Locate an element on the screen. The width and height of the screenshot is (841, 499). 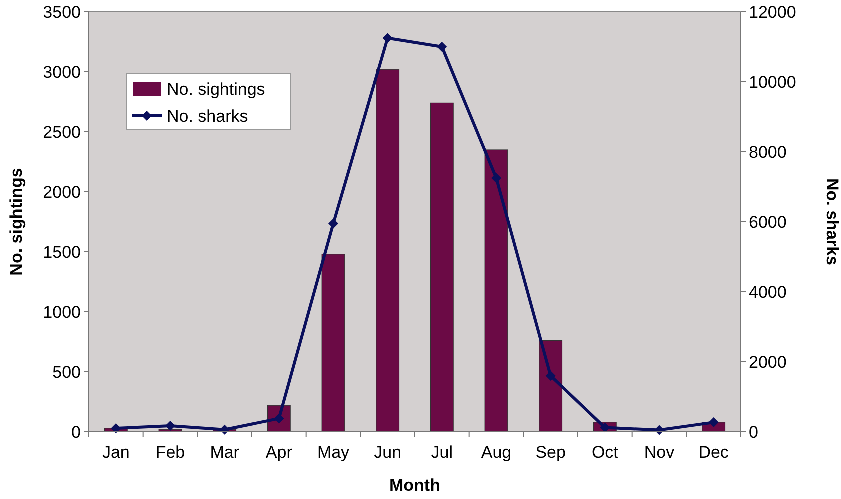
x-tick-label: Jun is located at coordinates (388, 452).